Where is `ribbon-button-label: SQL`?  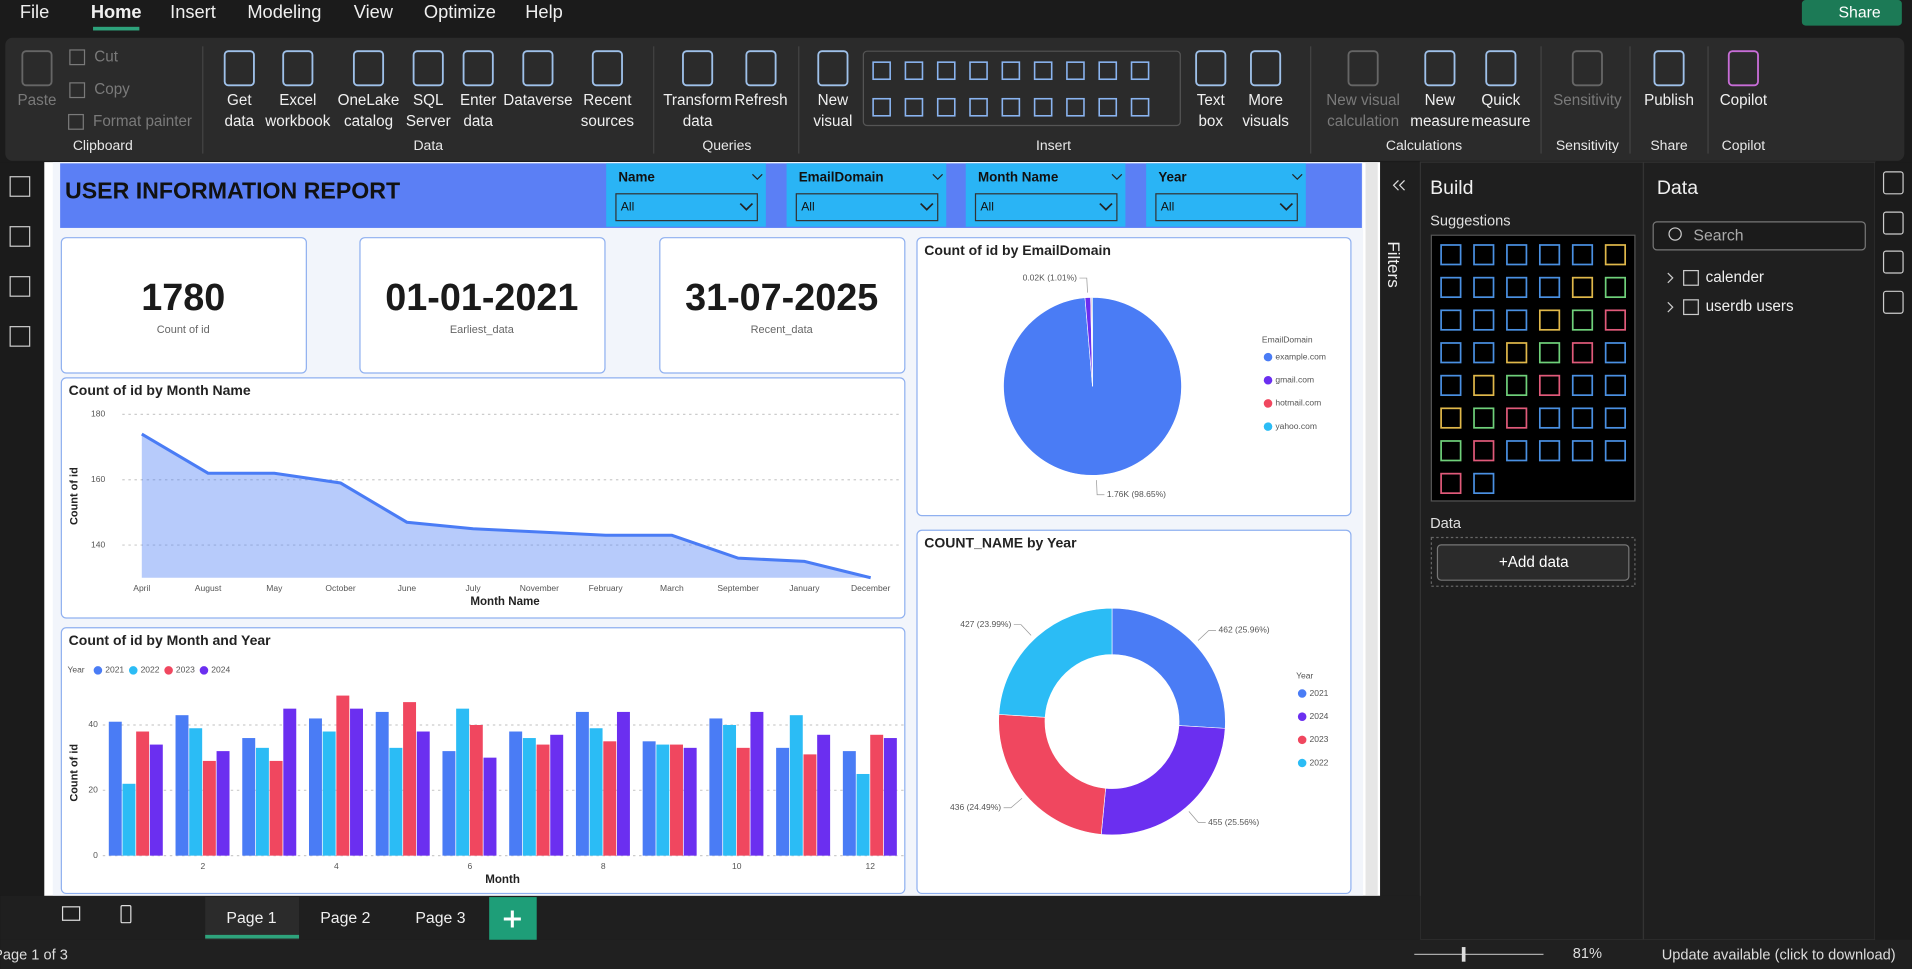 ribbon-button-label: SQL is located at coordinates (428, 100).